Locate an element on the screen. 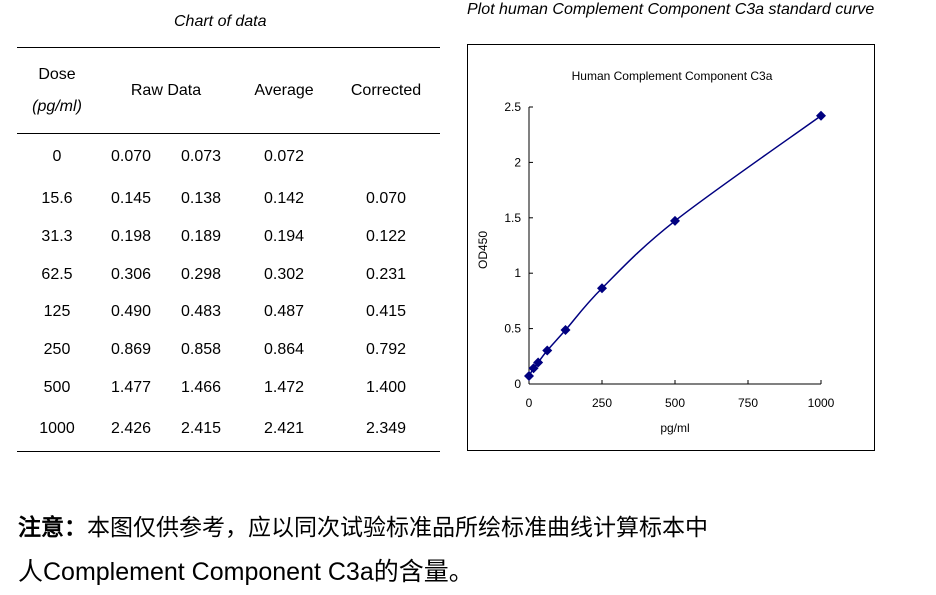  table-cell: 0.072 is located at coordinates (284, 156).